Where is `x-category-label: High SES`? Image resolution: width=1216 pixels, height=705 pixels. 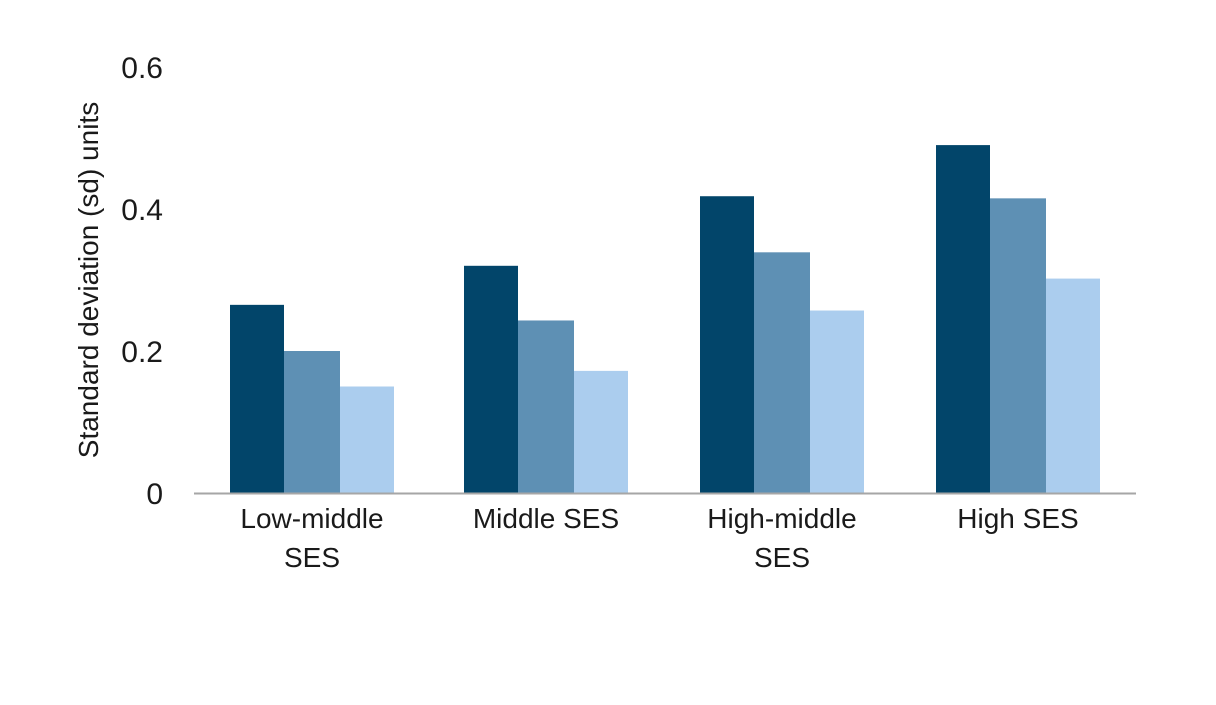
x-category-label: High SES is located at coordinates (1017, 518).